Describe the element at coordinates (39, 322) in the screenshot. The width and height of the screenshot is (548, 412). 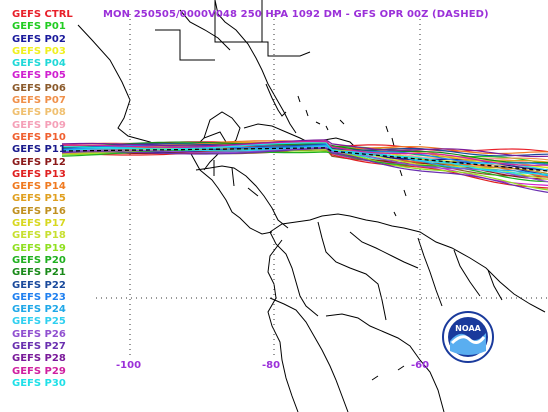
I see `legend-item: GEFS P25` at that location.